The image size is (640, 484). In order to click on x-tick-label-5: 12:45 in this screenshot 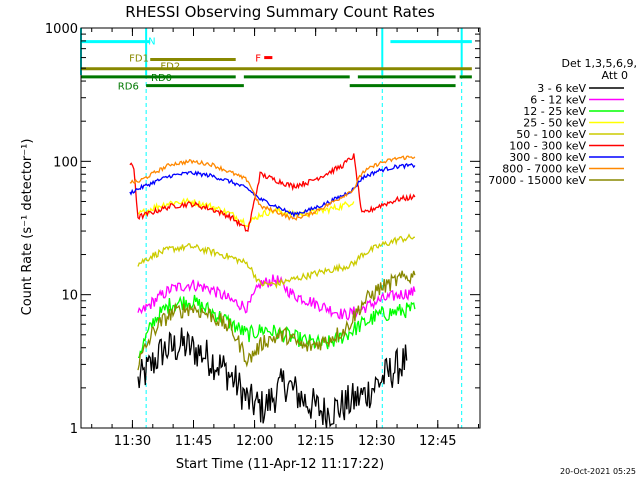, I will do `click(437, 441)`.